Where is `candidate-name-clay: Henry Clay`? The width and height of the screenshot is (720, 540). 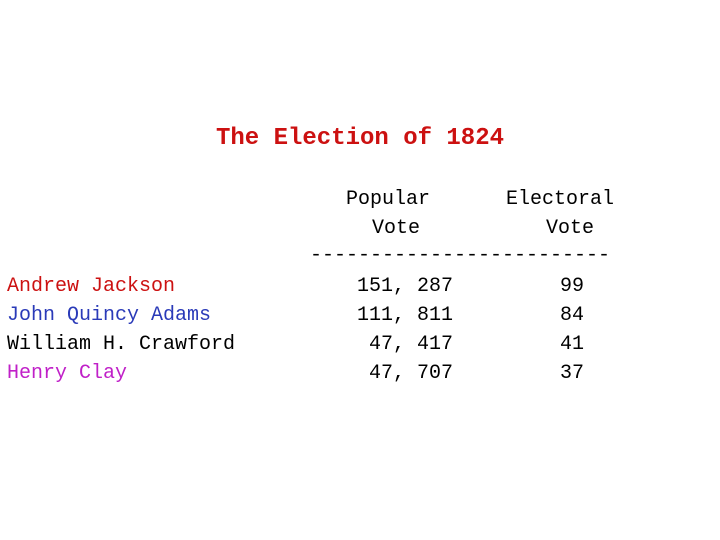
candidate-name-clay: Henry Clay is located at coordinates (67, 373).